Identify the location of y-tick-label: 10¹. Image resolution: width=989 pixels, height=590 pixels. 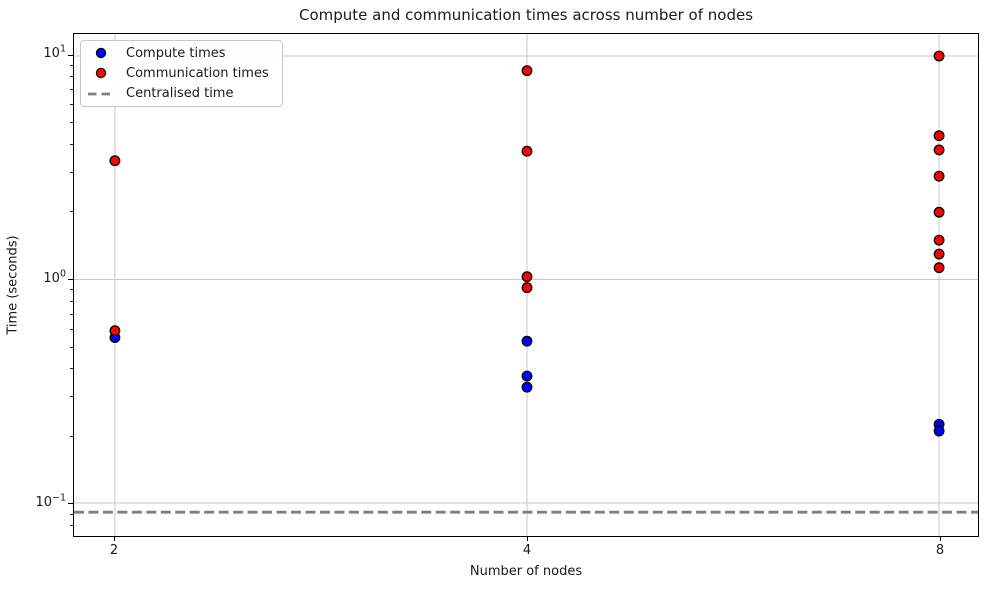
(54, 52).